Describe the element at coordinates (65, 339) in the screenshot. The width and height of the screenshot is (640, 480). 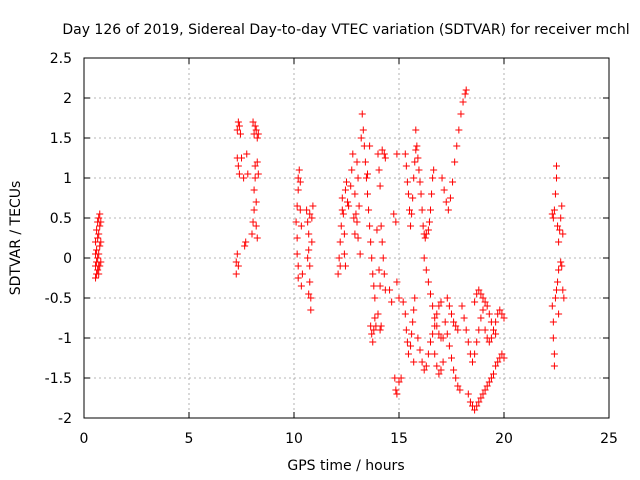
I see `y-tick-label: -1` at that location.